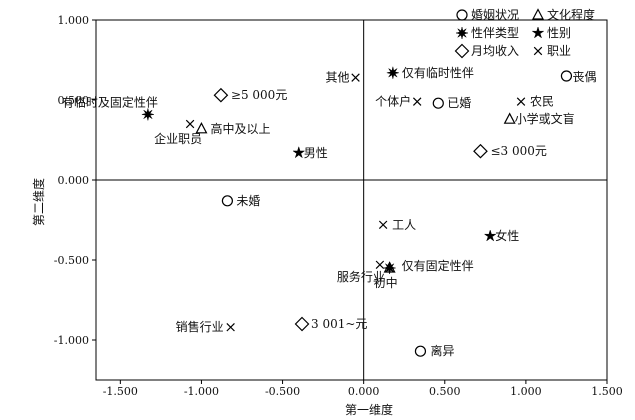 This screenshot has width=635, height=420. I want to click on point-label: 未婚, so click(248, 201).